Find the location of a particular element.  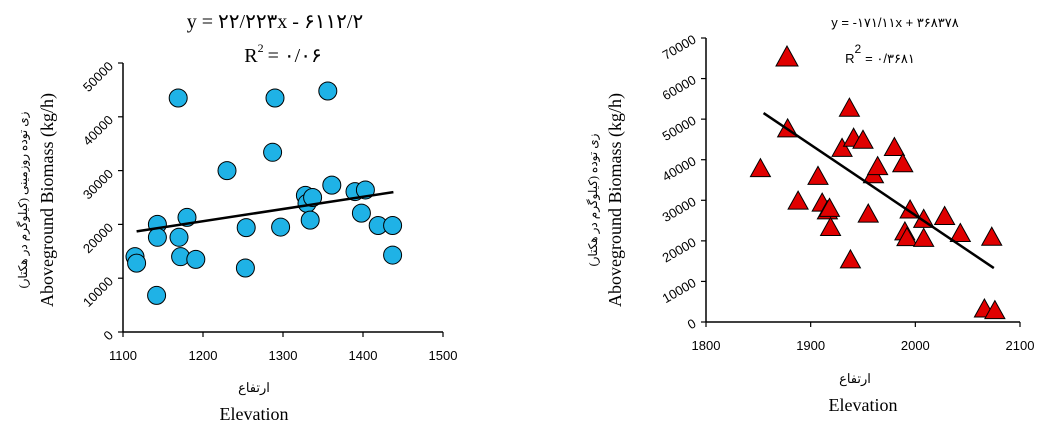

r2-label-right: R is located at coordinates (849, 58).